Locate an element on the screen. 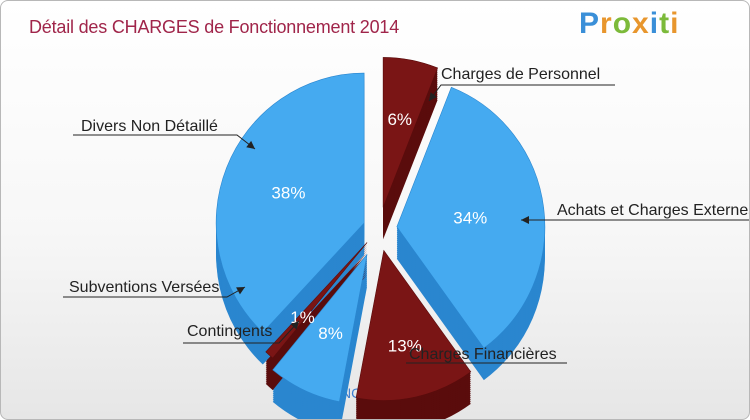 The height and width of the screenshot is (420, 750). logo-letter: x is located at coordinates (641, 23).